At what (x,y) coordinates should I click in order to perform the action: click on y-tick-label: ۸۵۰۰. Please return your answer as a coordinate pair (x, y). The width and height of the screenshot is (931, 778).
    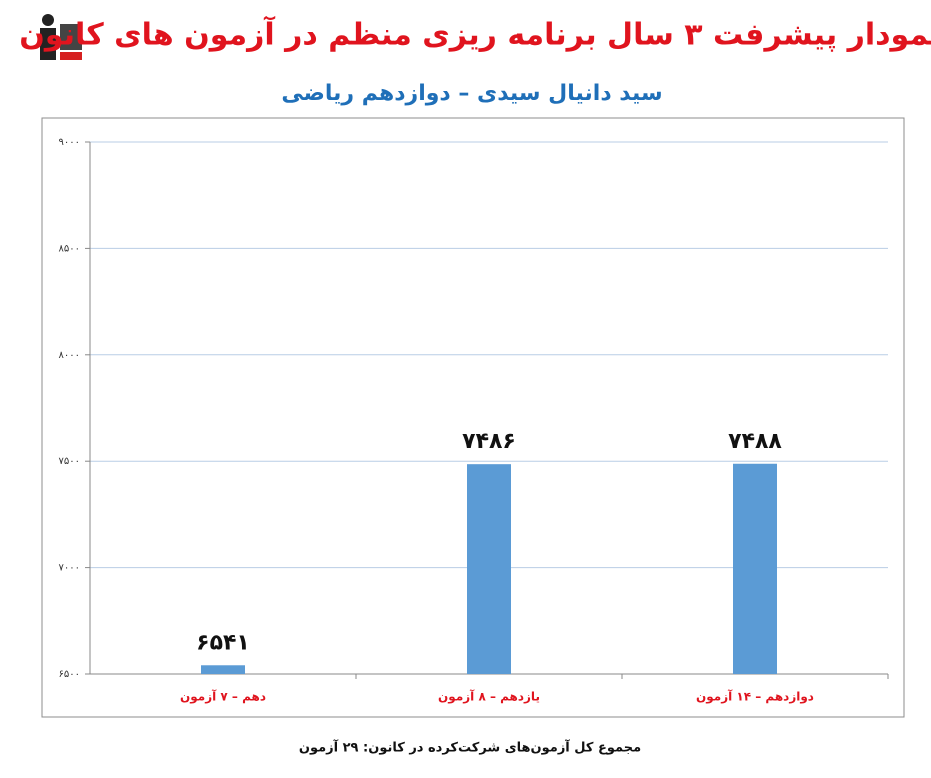
    Looking at the image, I should click on (69, 248).